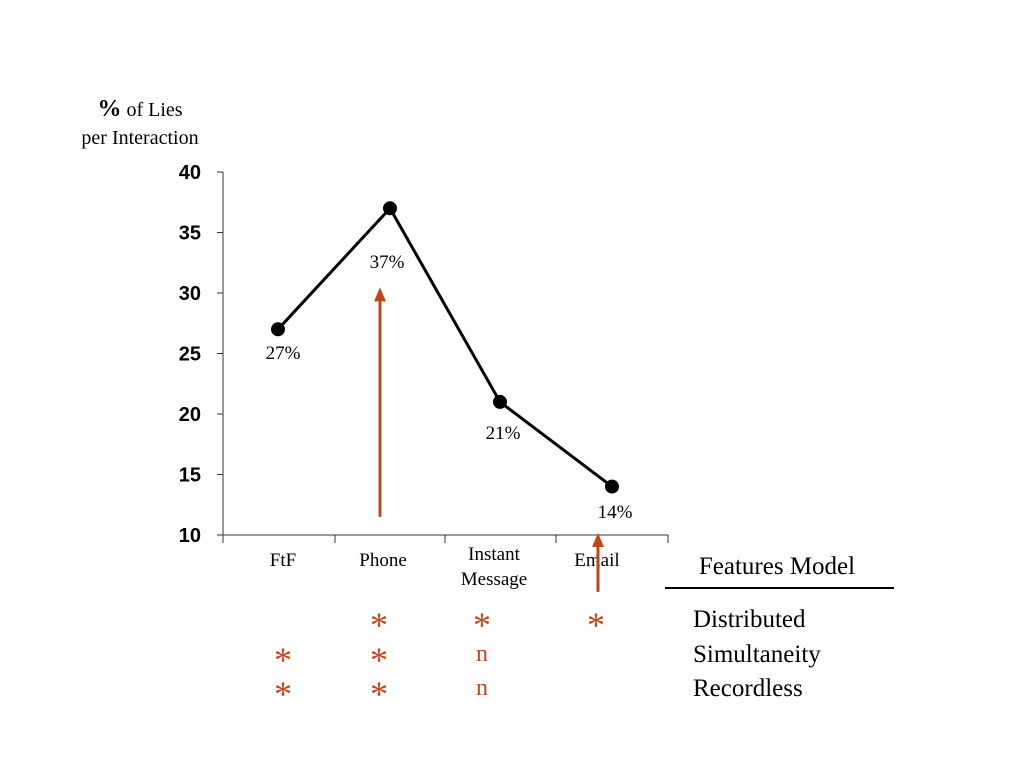 The height and width of the screenshot is (768, 1024). Describe the element at coordinates (387, 262) in the screenshot. I see `data-label: 37%` at that location.